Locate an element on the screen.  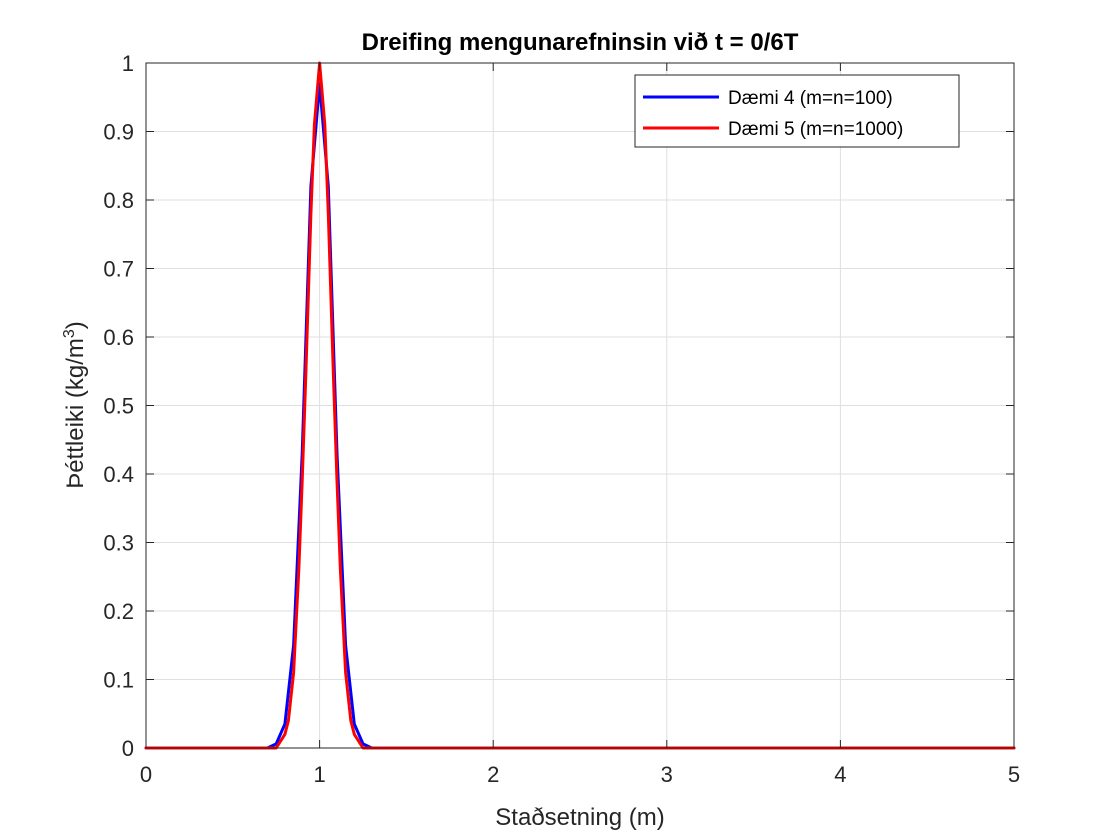
x-axis-label: Staðsetning (m) is located at coordinates (579, 817).